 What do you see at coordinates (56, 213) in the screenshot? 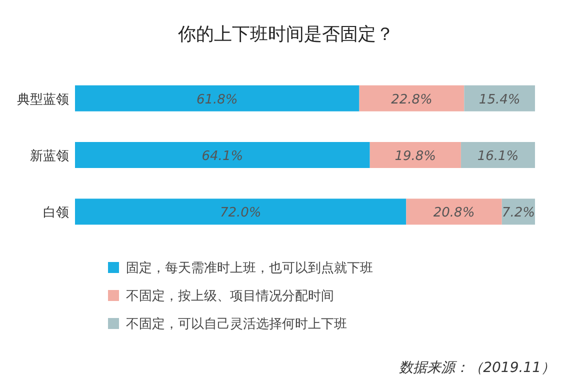
I see `y-tick-label: 白领` at bounding box center [56, 213].